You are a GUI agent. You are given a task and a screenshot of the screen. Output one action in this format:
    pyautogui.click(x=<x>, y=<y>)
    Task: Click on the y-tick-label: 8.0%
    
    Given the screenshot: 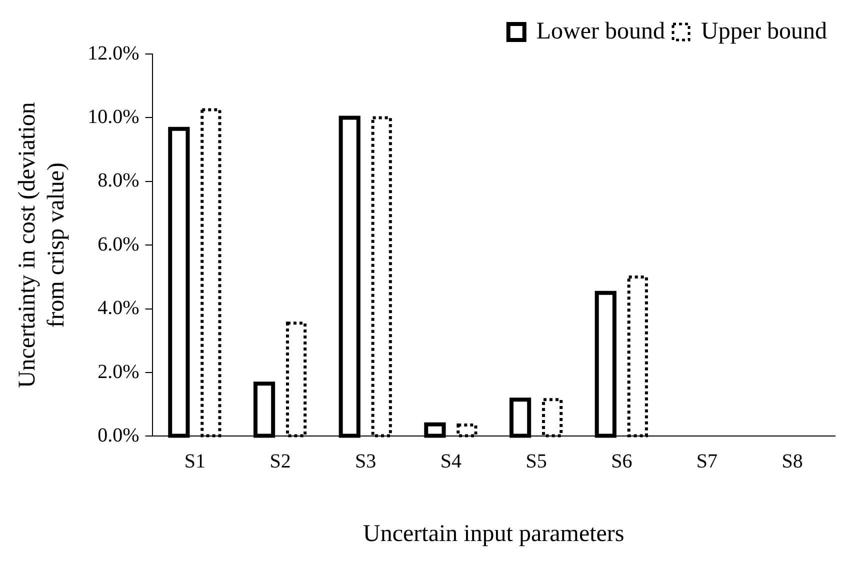 What is the action you would take?
    pyautogui.click(x=119, y=181)
    